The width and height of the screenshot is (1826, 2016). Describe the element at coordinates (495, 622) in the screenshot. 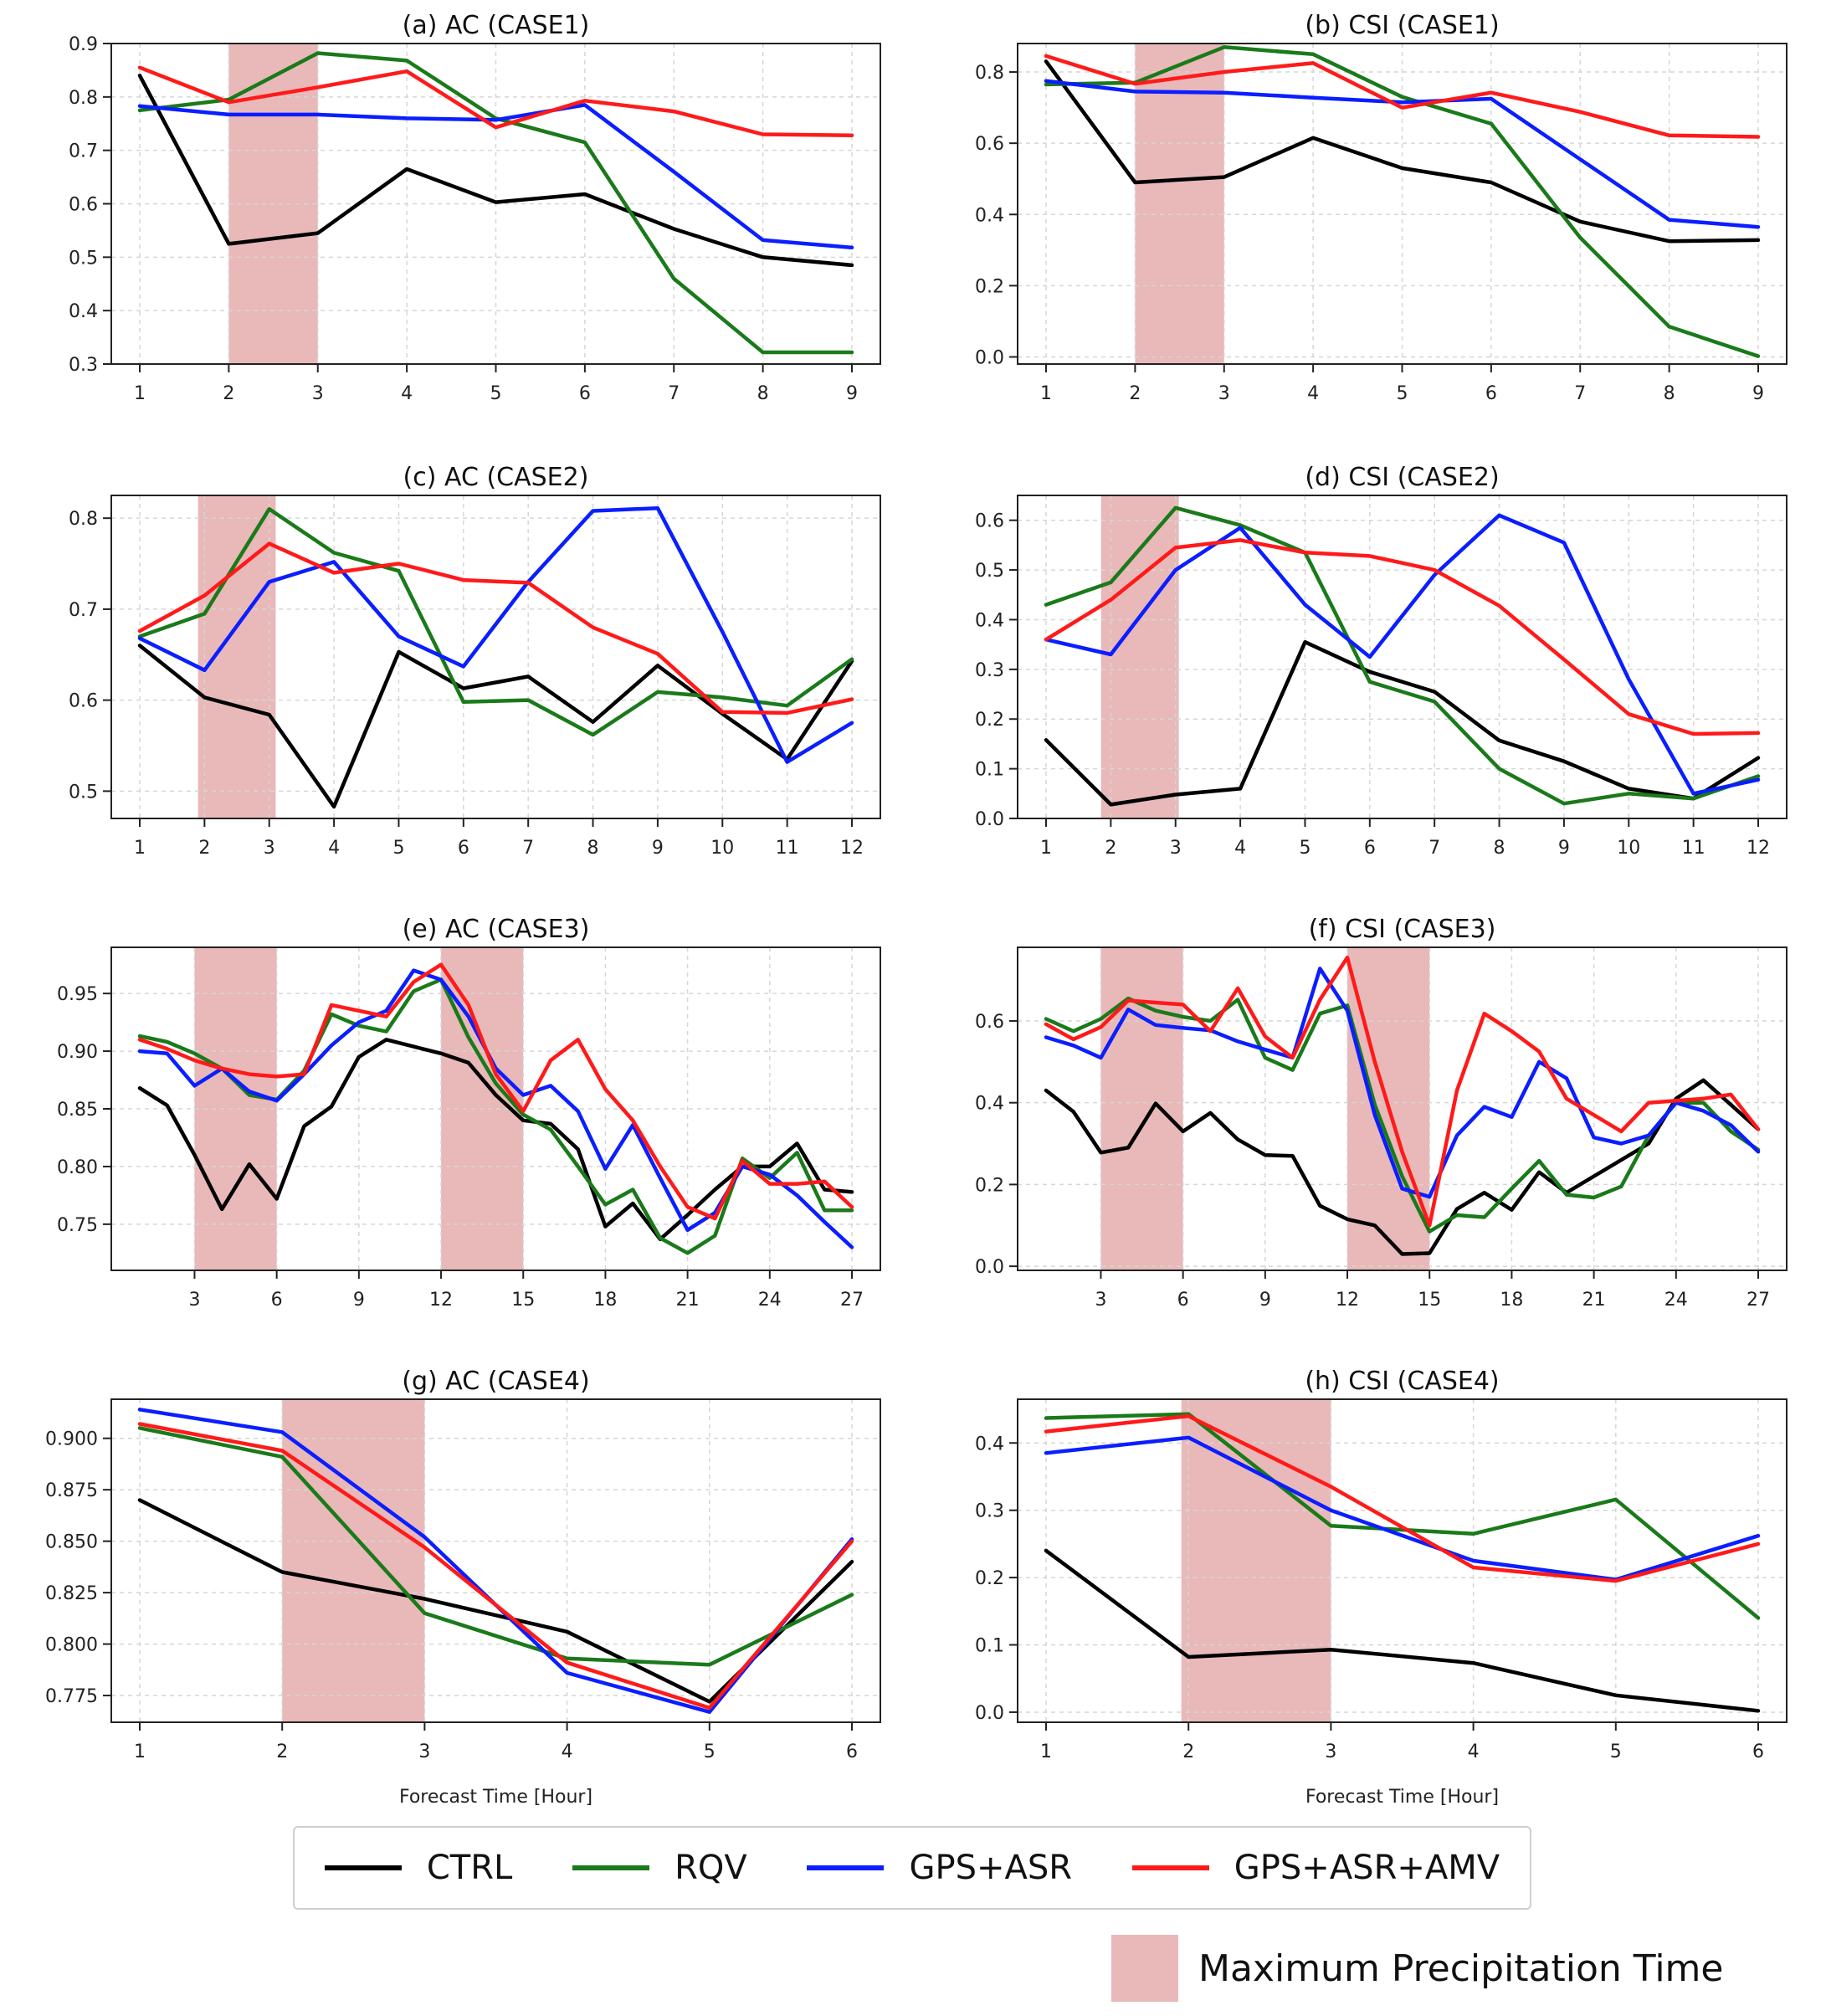

I see `series-line-c-rqv` at that location.